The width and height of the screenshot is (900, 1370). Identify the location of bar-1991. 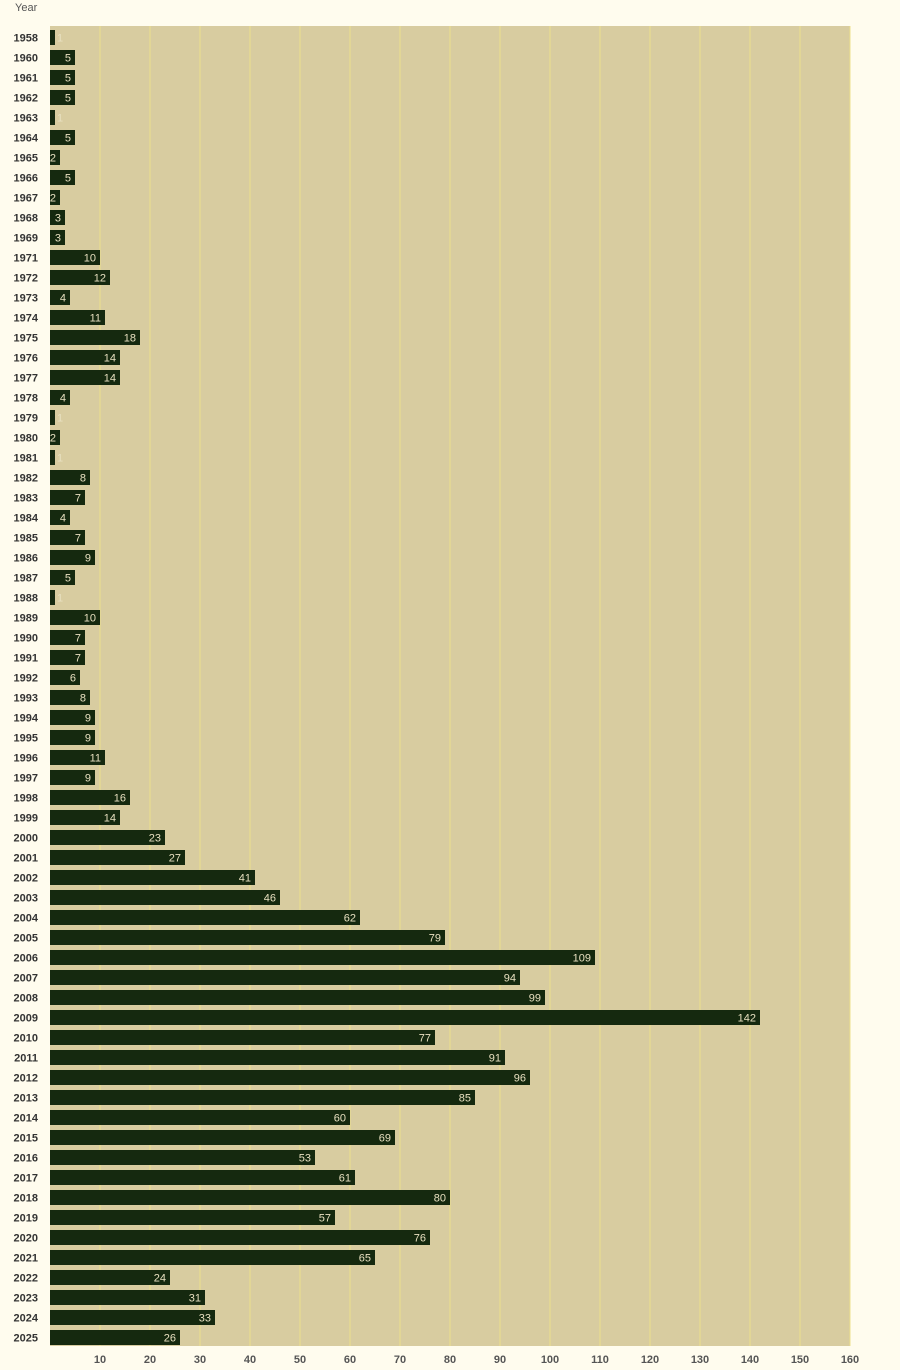
(67, 657).